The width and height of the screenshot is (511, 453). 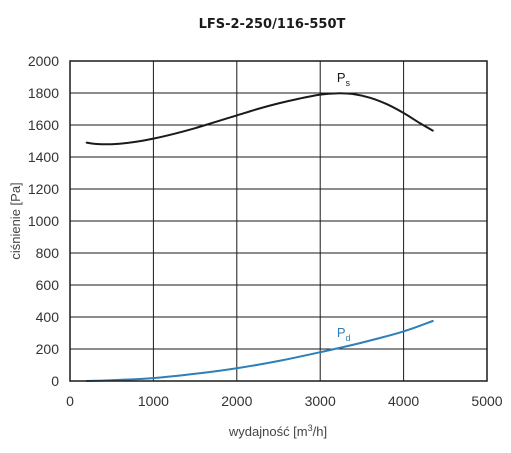 I want to click on series-label-sub: s, so click(x=348, y=83).